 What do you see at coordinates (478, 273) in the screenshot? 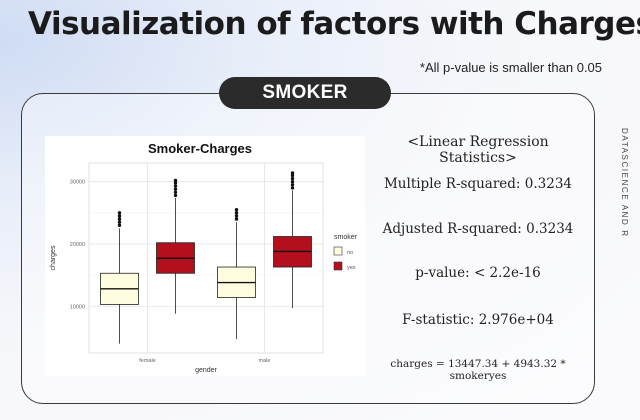
I see `p-value-stat: p-value: < 2.2e-16` at bounding box center [478, 273].